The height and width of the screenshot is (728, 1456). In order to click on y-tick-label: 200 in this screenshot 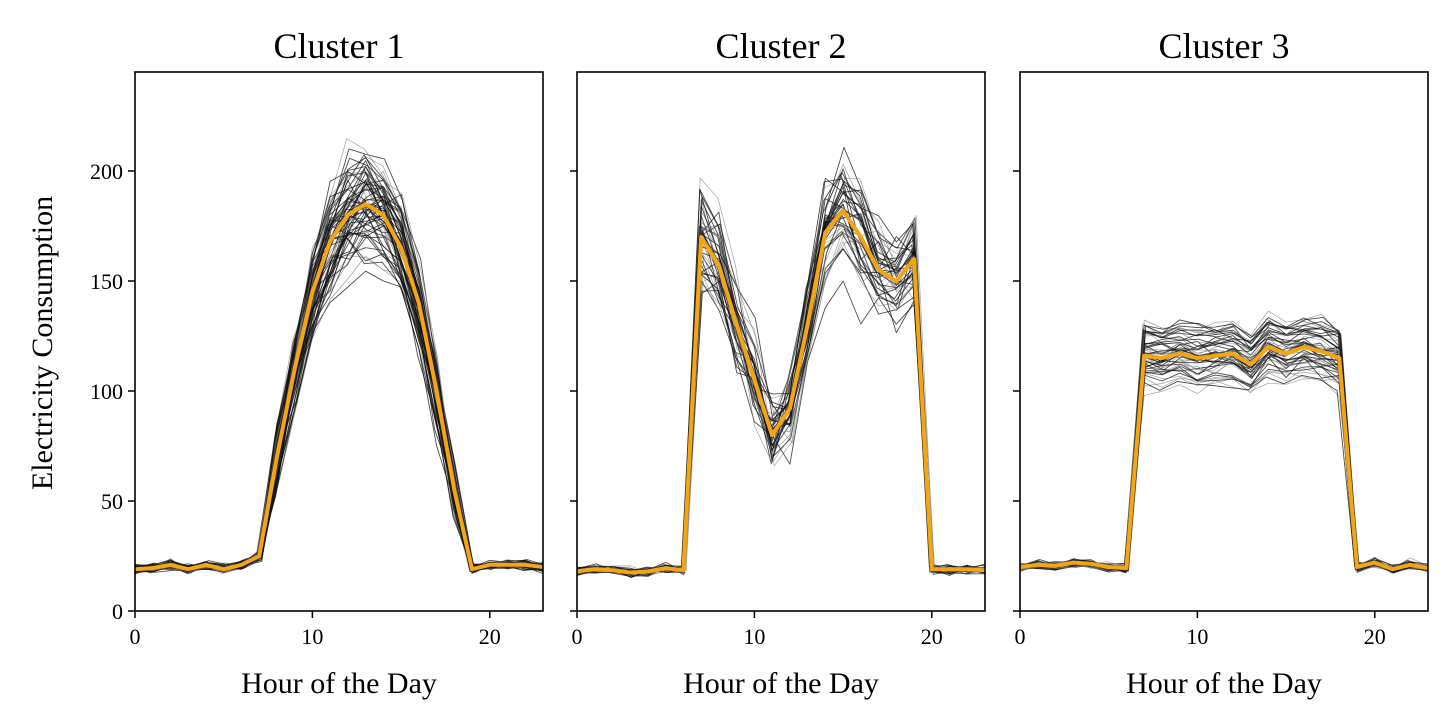, I will do `click(106, 171)`.